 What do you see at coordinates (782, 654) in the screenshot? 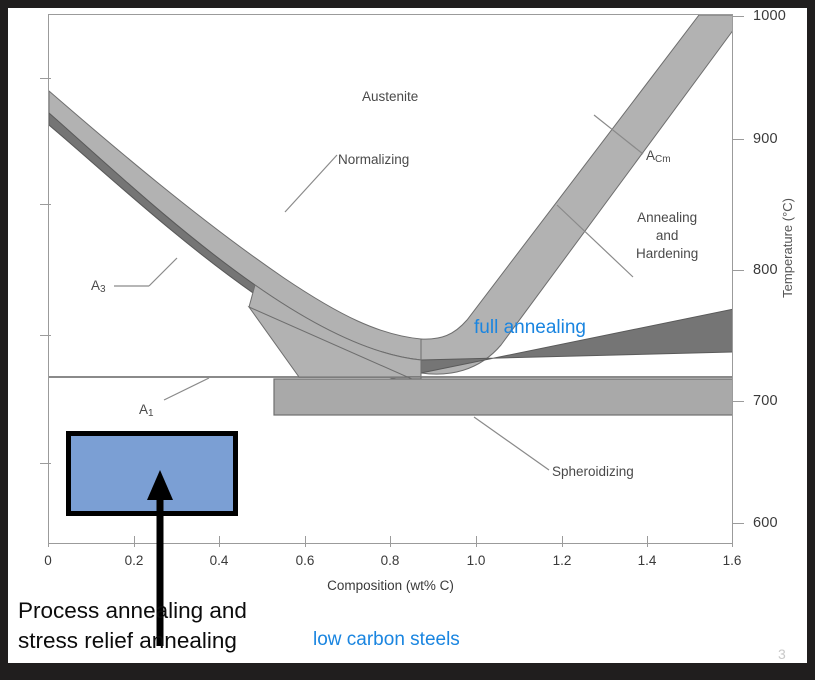
I see `page-number: 3` at bounding box center [782, 654].